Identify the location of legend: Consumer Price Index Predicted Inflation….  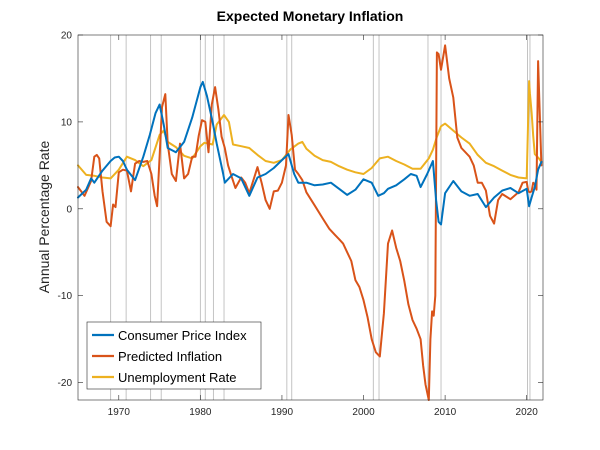
(174, 355).